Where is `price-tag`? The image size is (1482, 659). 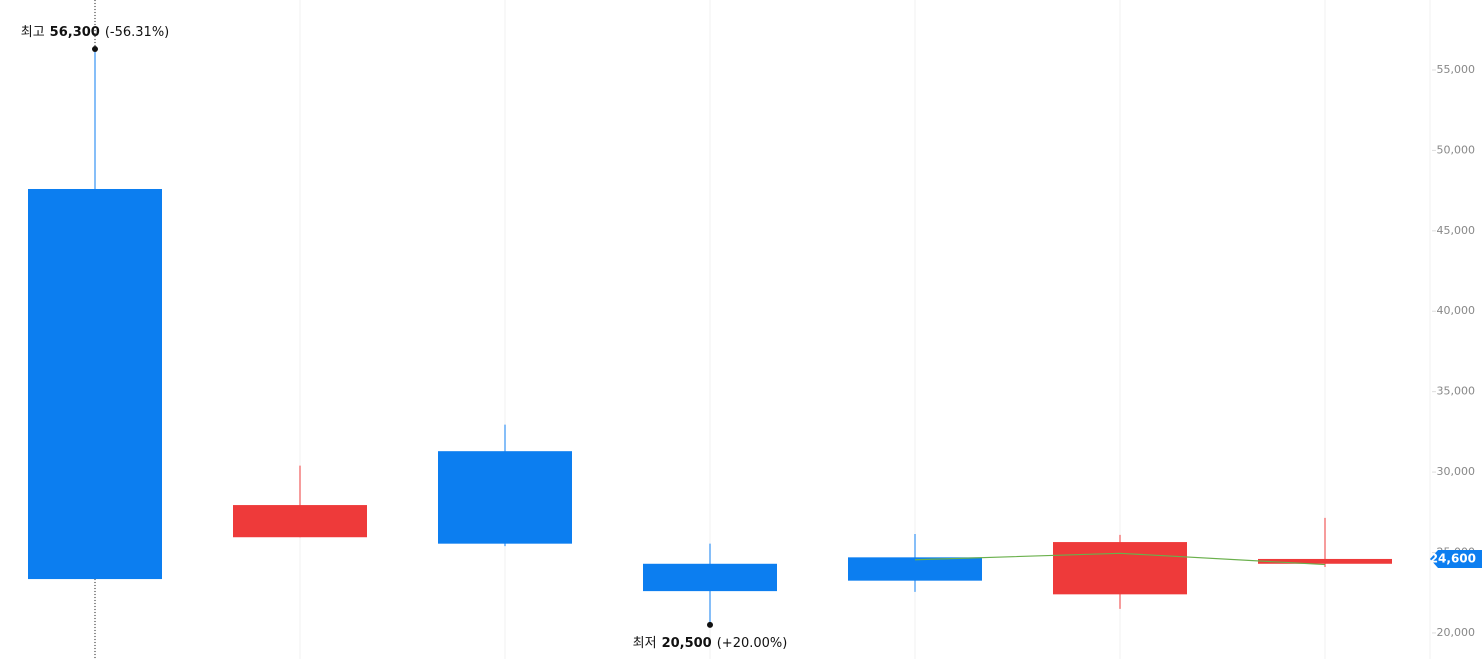
price-tag is located at coordinates (1456, 558).